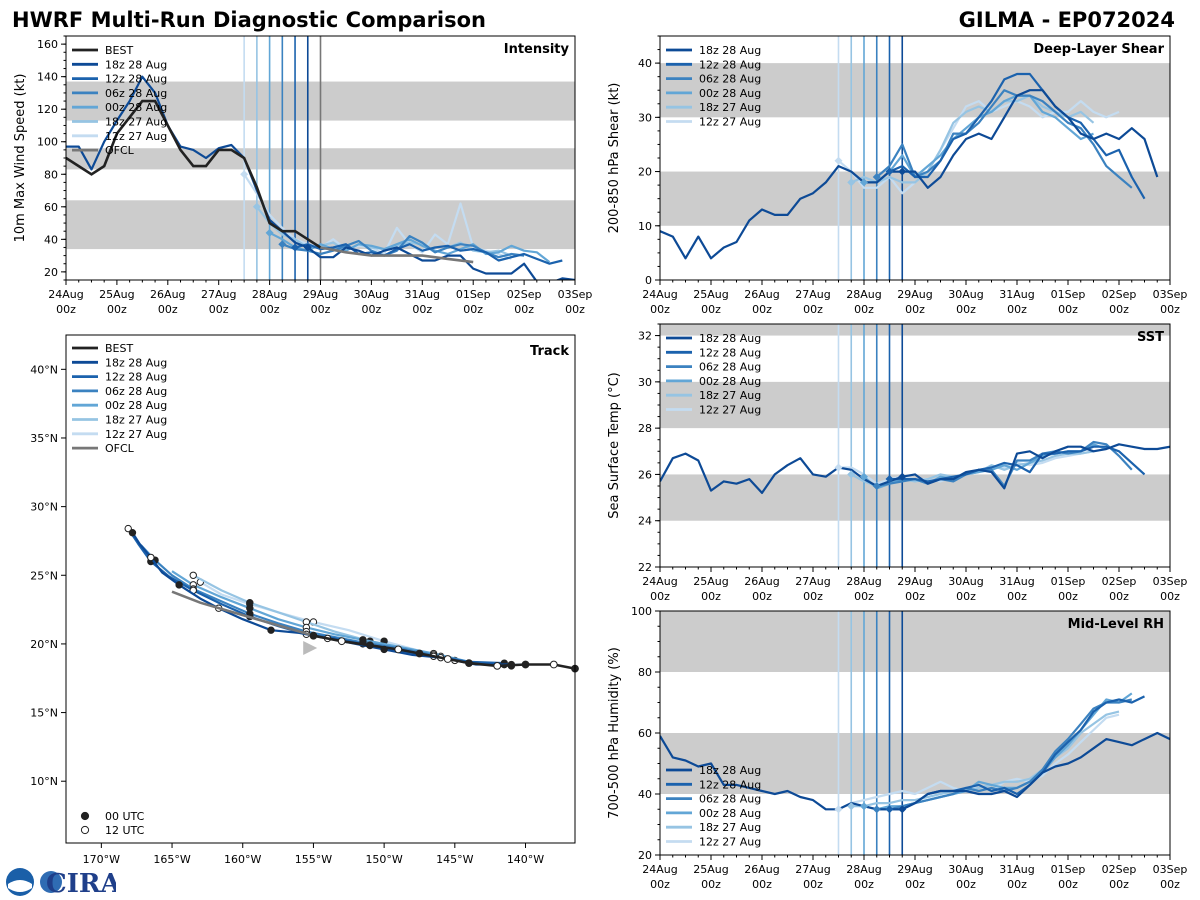 The width and height of the screenshot is (1200, 900). I want to click on intensity-xtick-date: 29Aug, so click(320, 294).